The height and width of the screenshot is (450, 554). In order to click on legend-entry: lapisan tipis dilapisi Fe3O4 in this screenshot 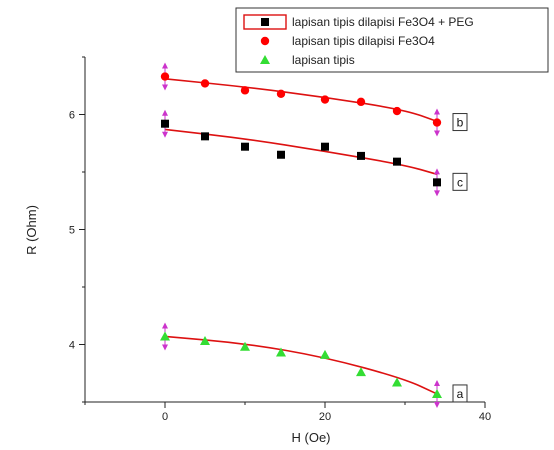, I will do `click(363, 41)`.